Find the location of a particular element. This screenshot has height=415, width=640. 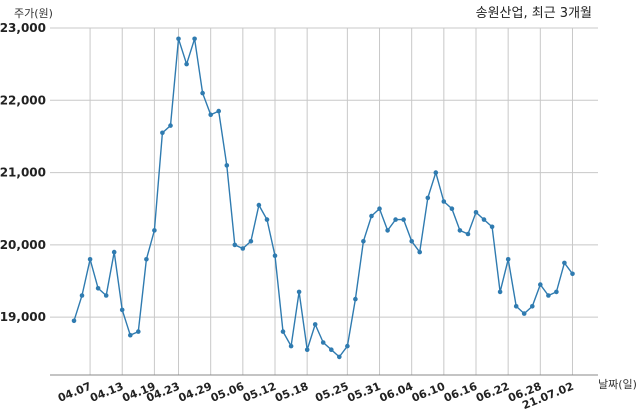

y-axis-label: 주가(원) is located at coordinates (33, 13).